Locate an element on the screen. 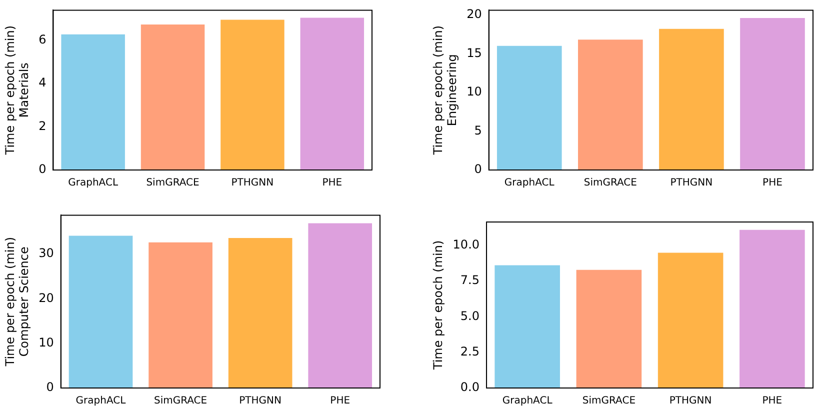  y-axis-title: Time per epoch (min) Computer Science is located at coordinates (17, 302).